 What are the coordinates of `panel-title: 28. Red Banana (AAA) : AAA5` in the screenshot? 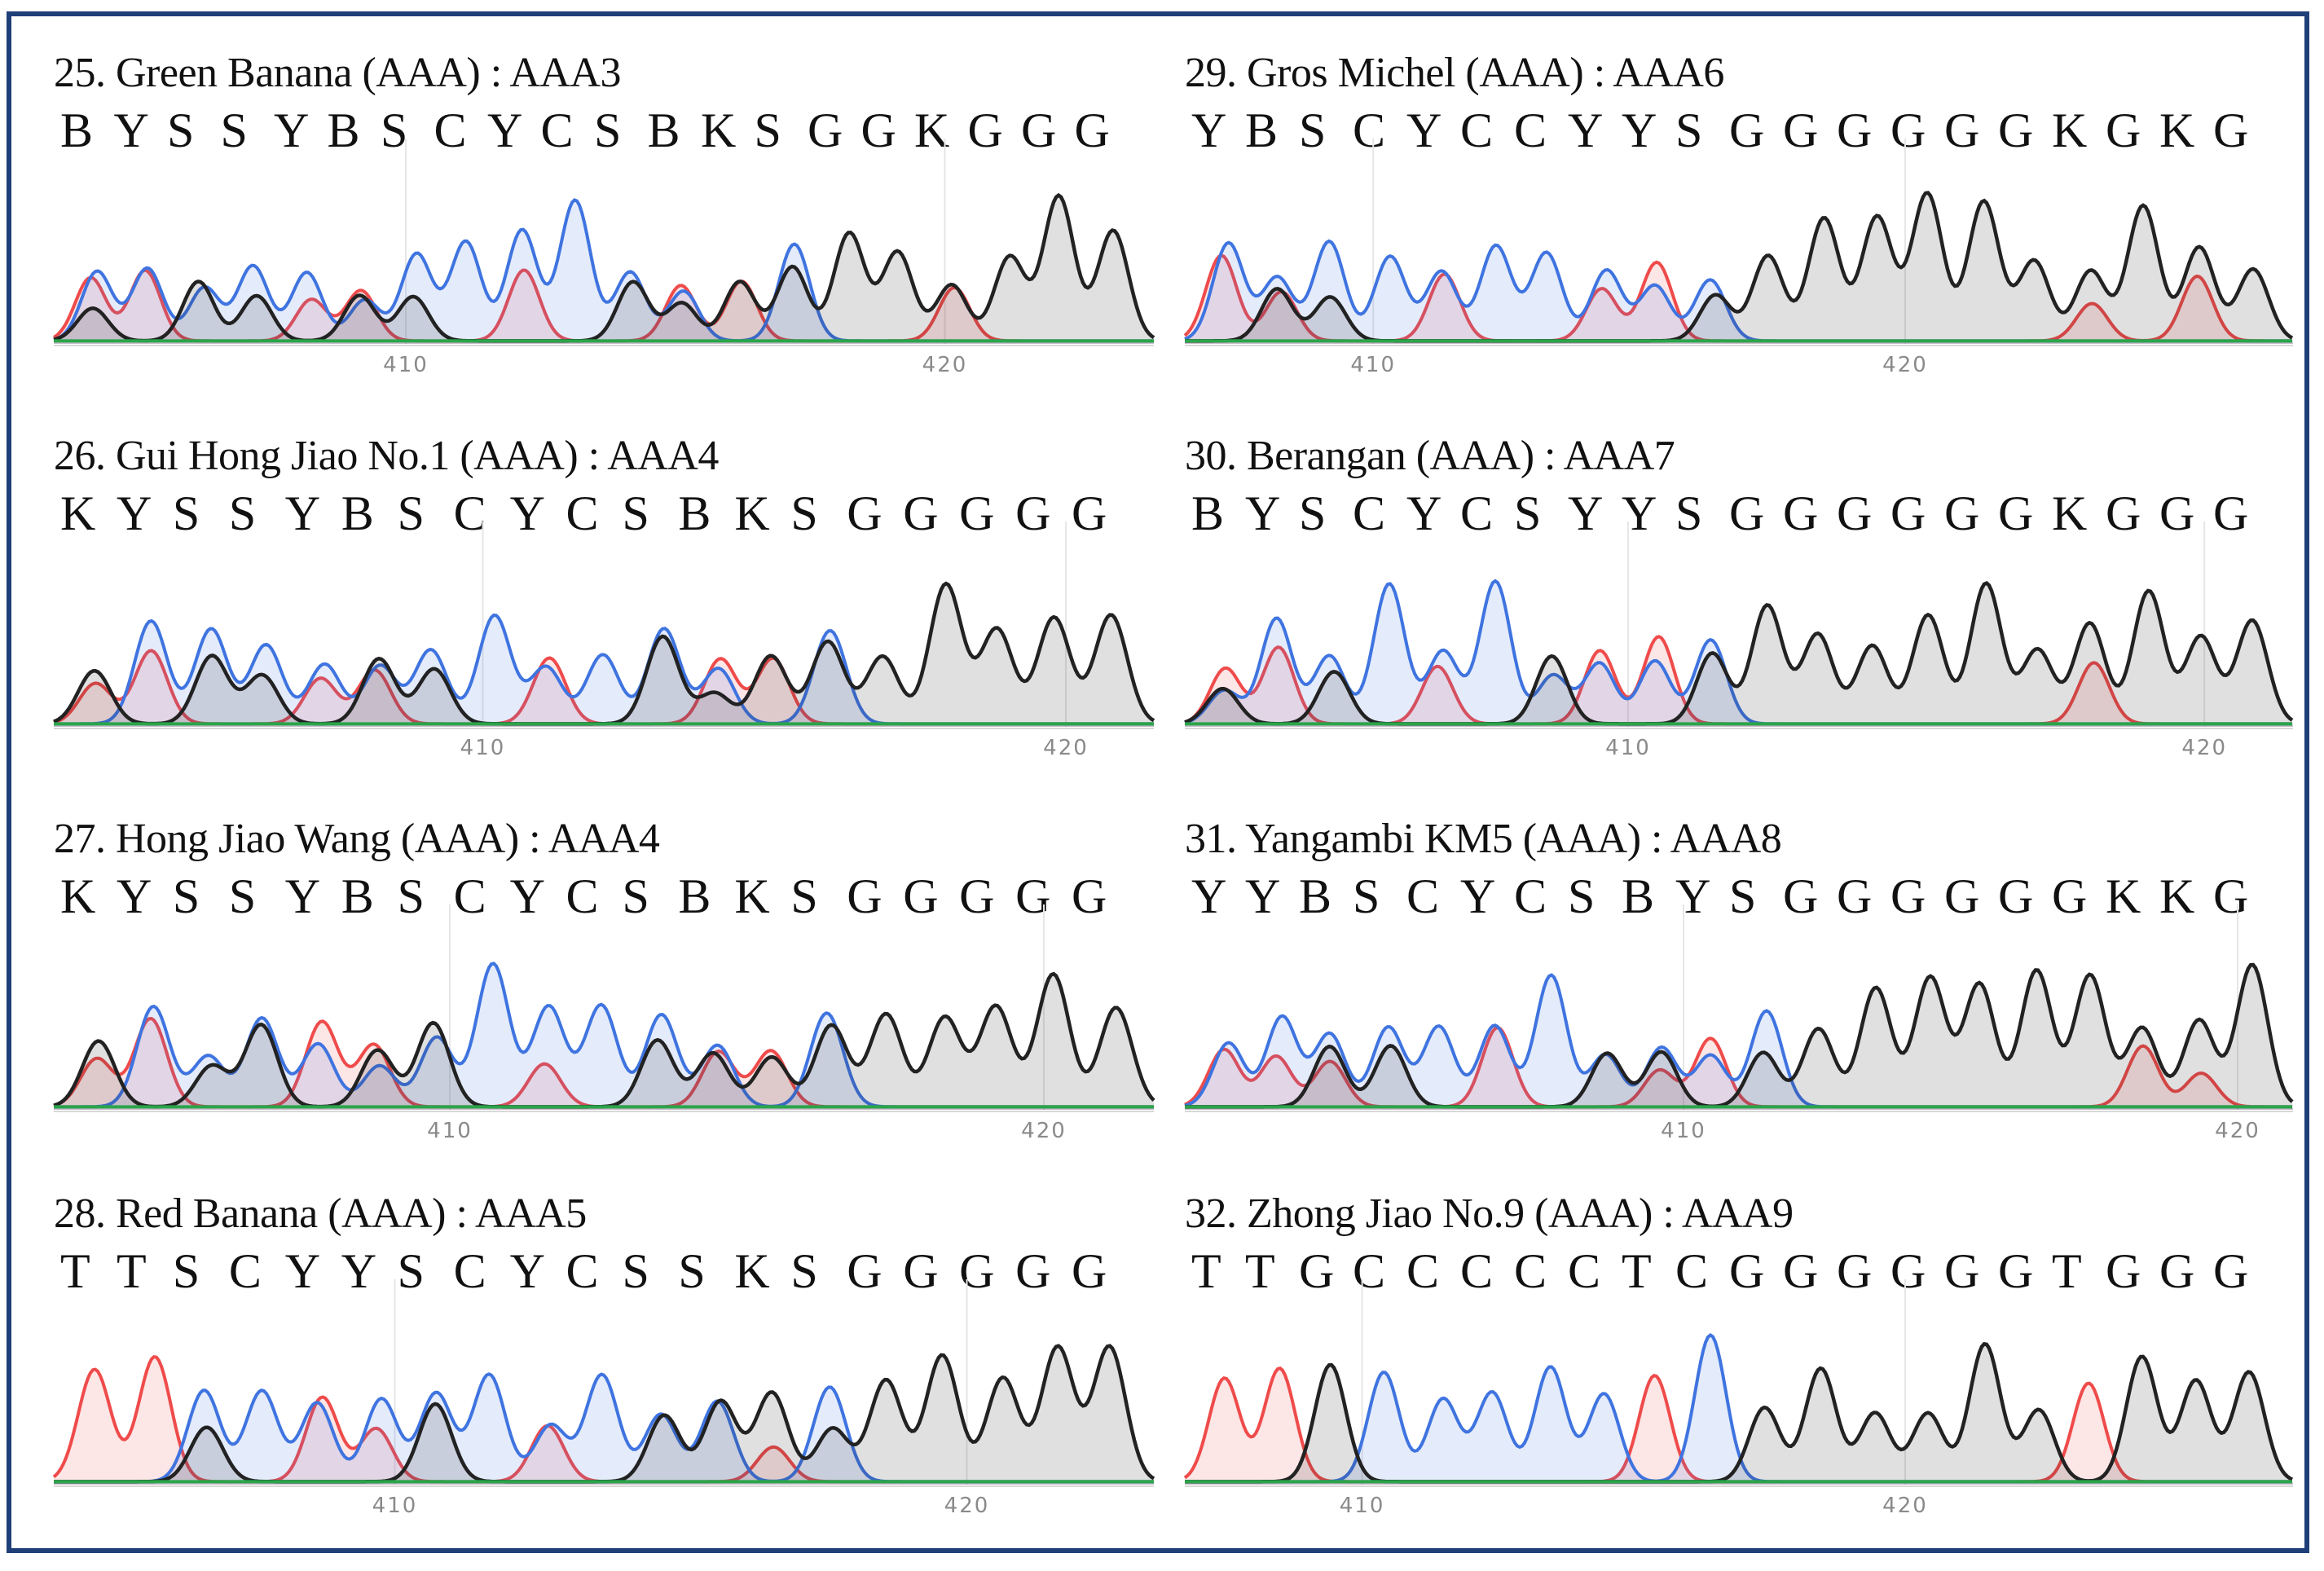 It's located at (320, 1214).